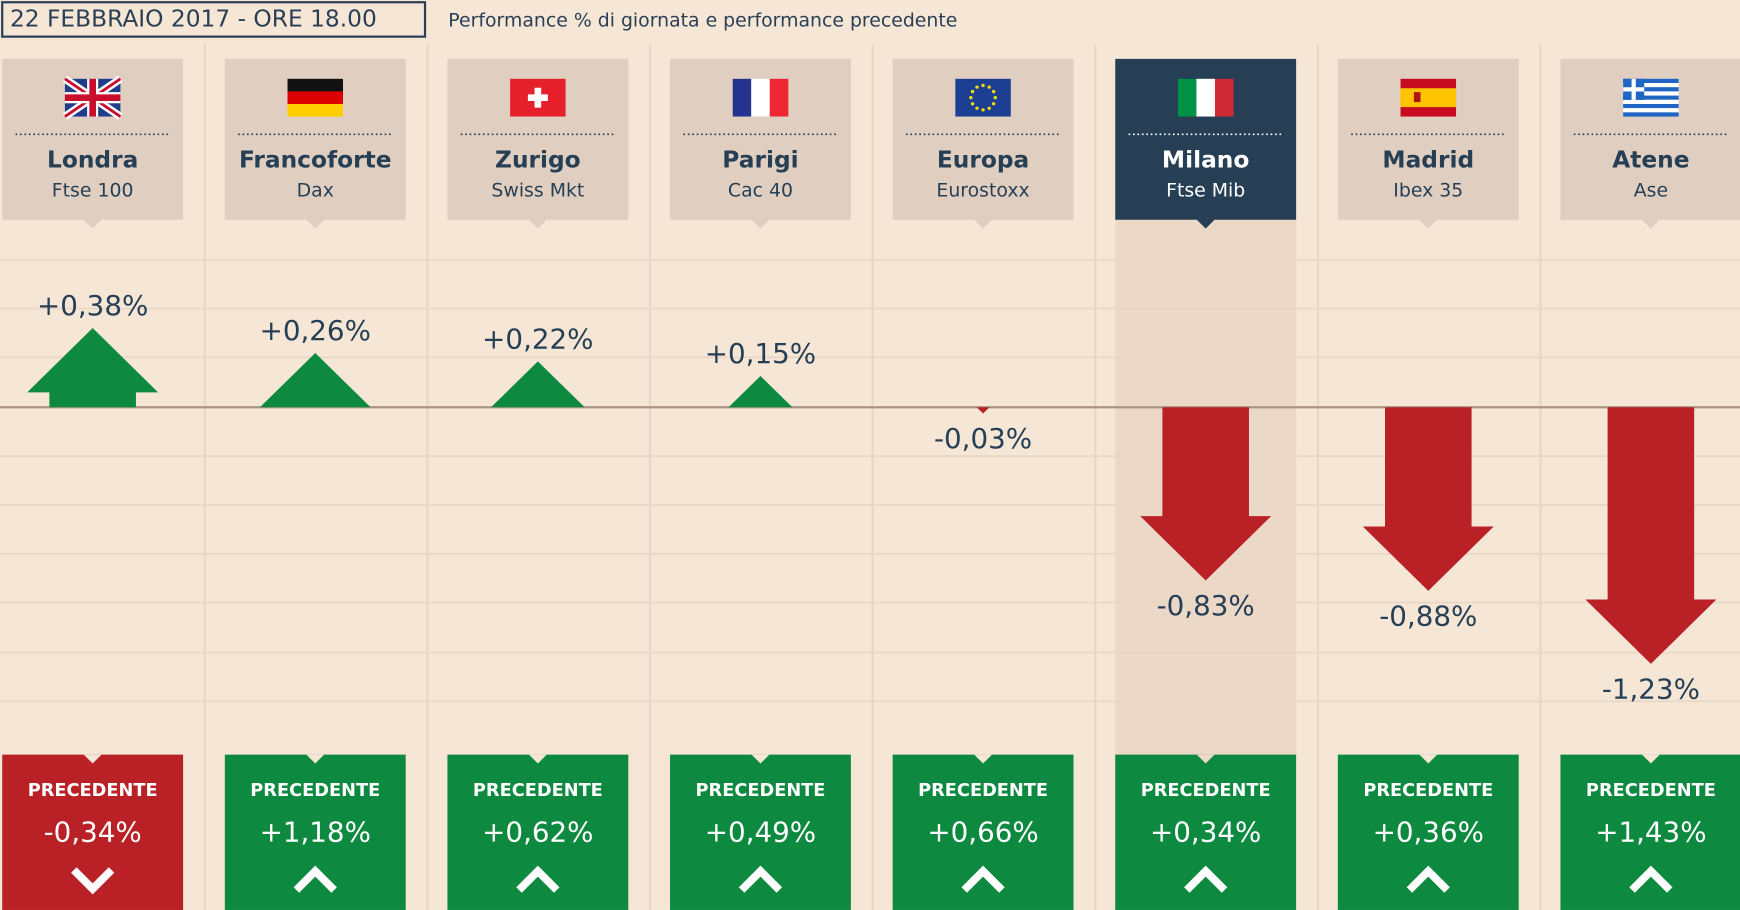 This screenshot has height=910, width=1740. Describe the element at coordinates (1650, 159) in the screenshot. I see `market-name: Atene` at that location.